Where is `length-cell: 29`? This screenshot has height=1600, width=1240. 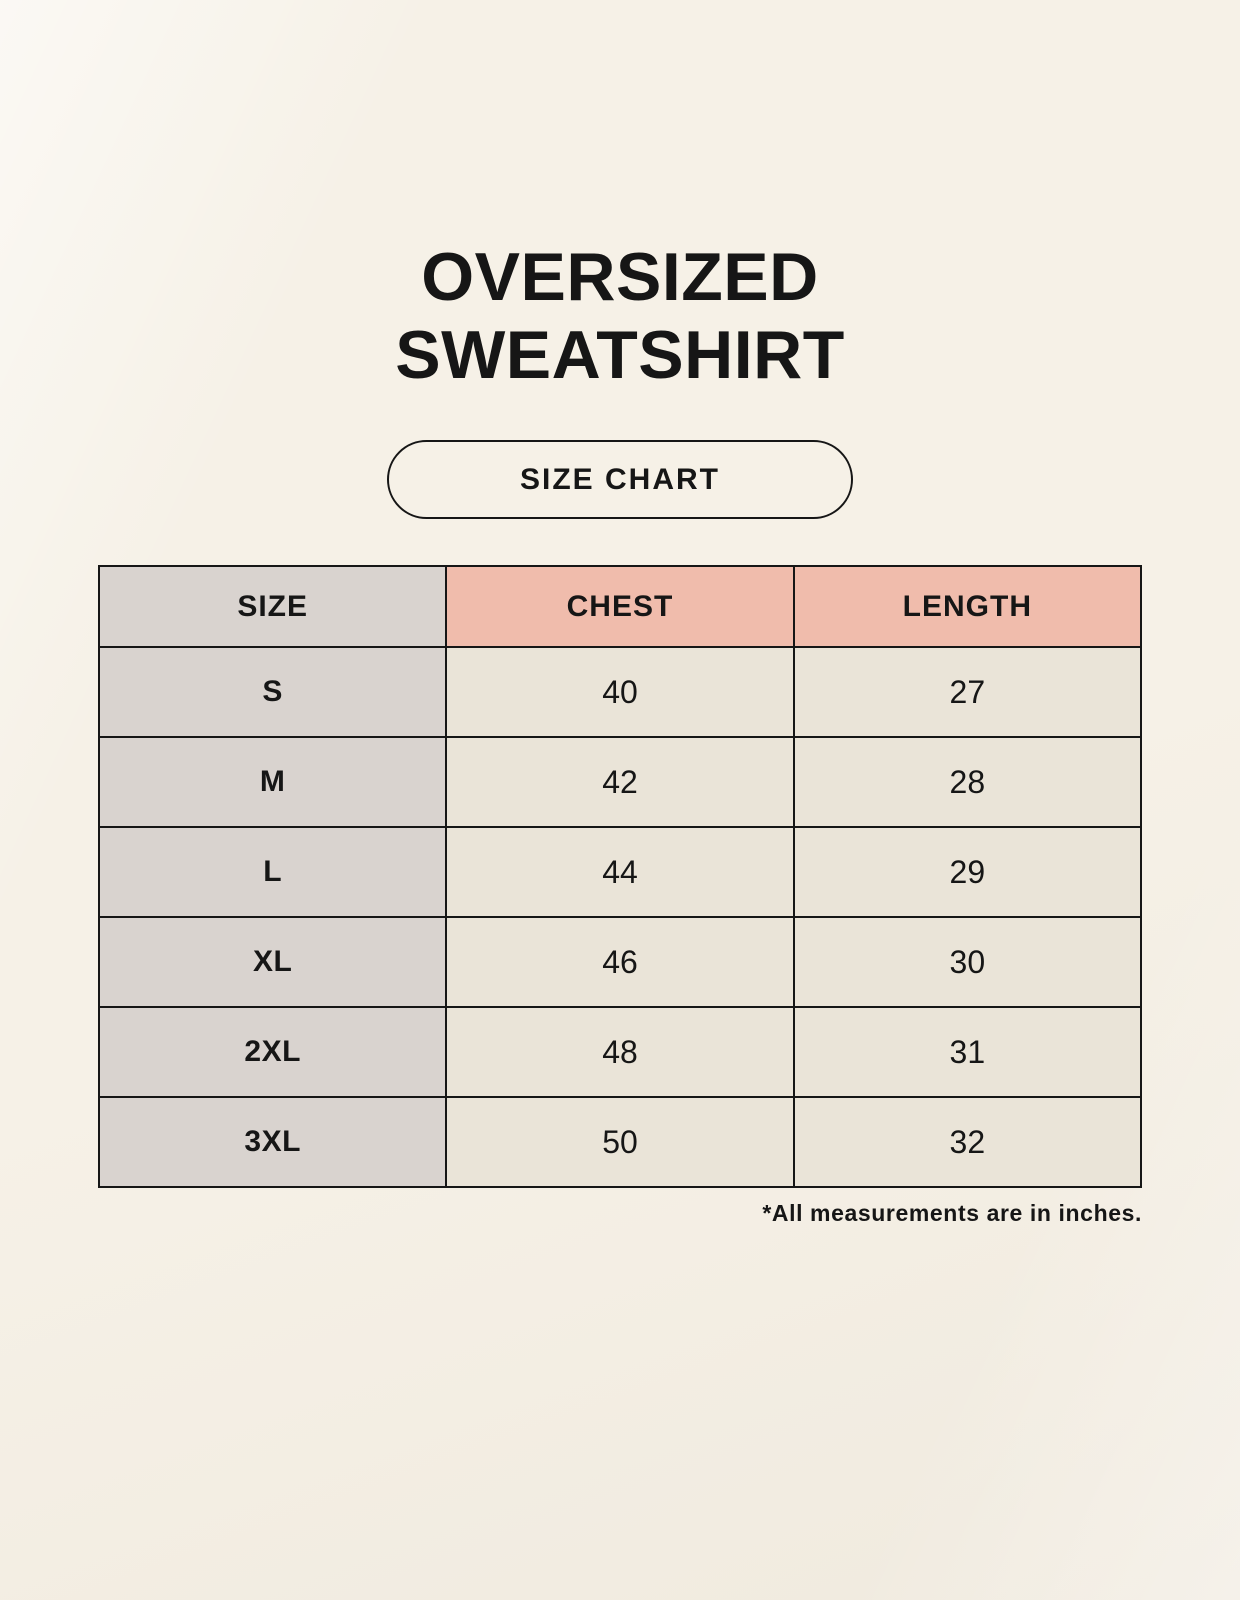 length-cell: 29 is located at coordinates (967, 872).